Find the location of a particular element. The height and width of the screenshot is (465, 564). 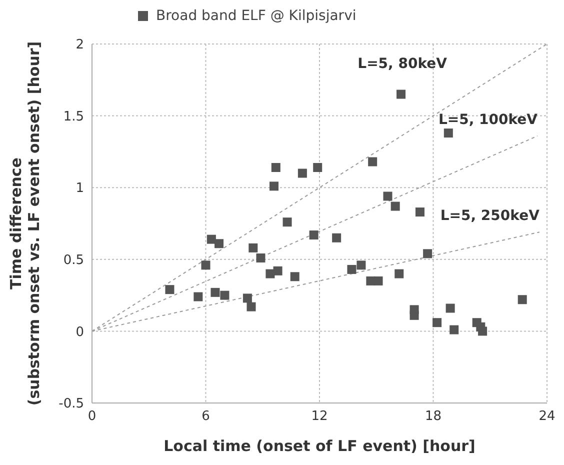

legend-label: Broad band ELF @ Kilpisjarvi is located at coordinates (255, 16).